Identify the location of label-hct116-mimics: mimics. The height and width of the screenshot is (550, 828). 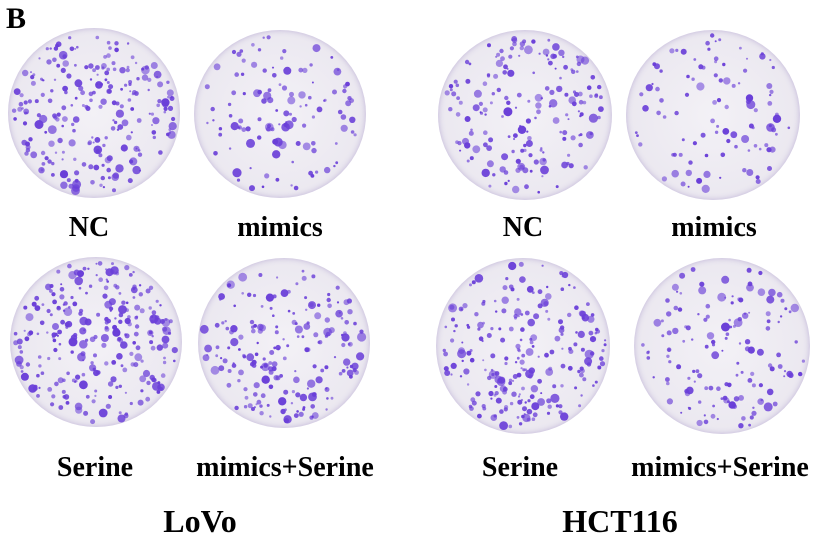
(714, 227).